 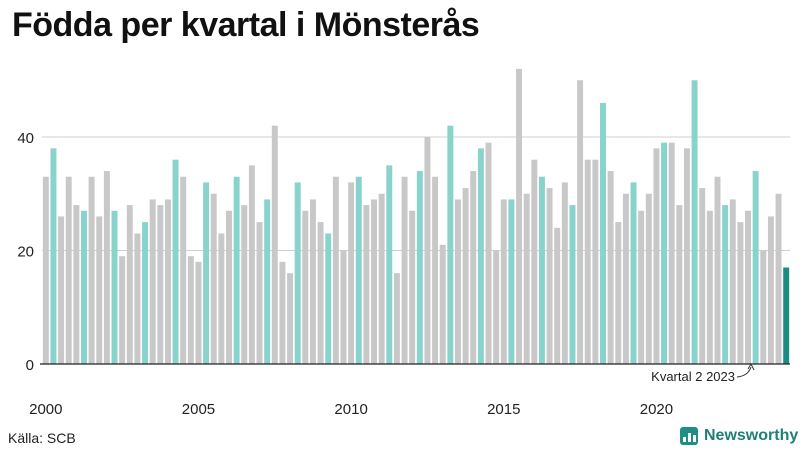 I want to click on annotation-arrowhead, so click(x=751, y=366).